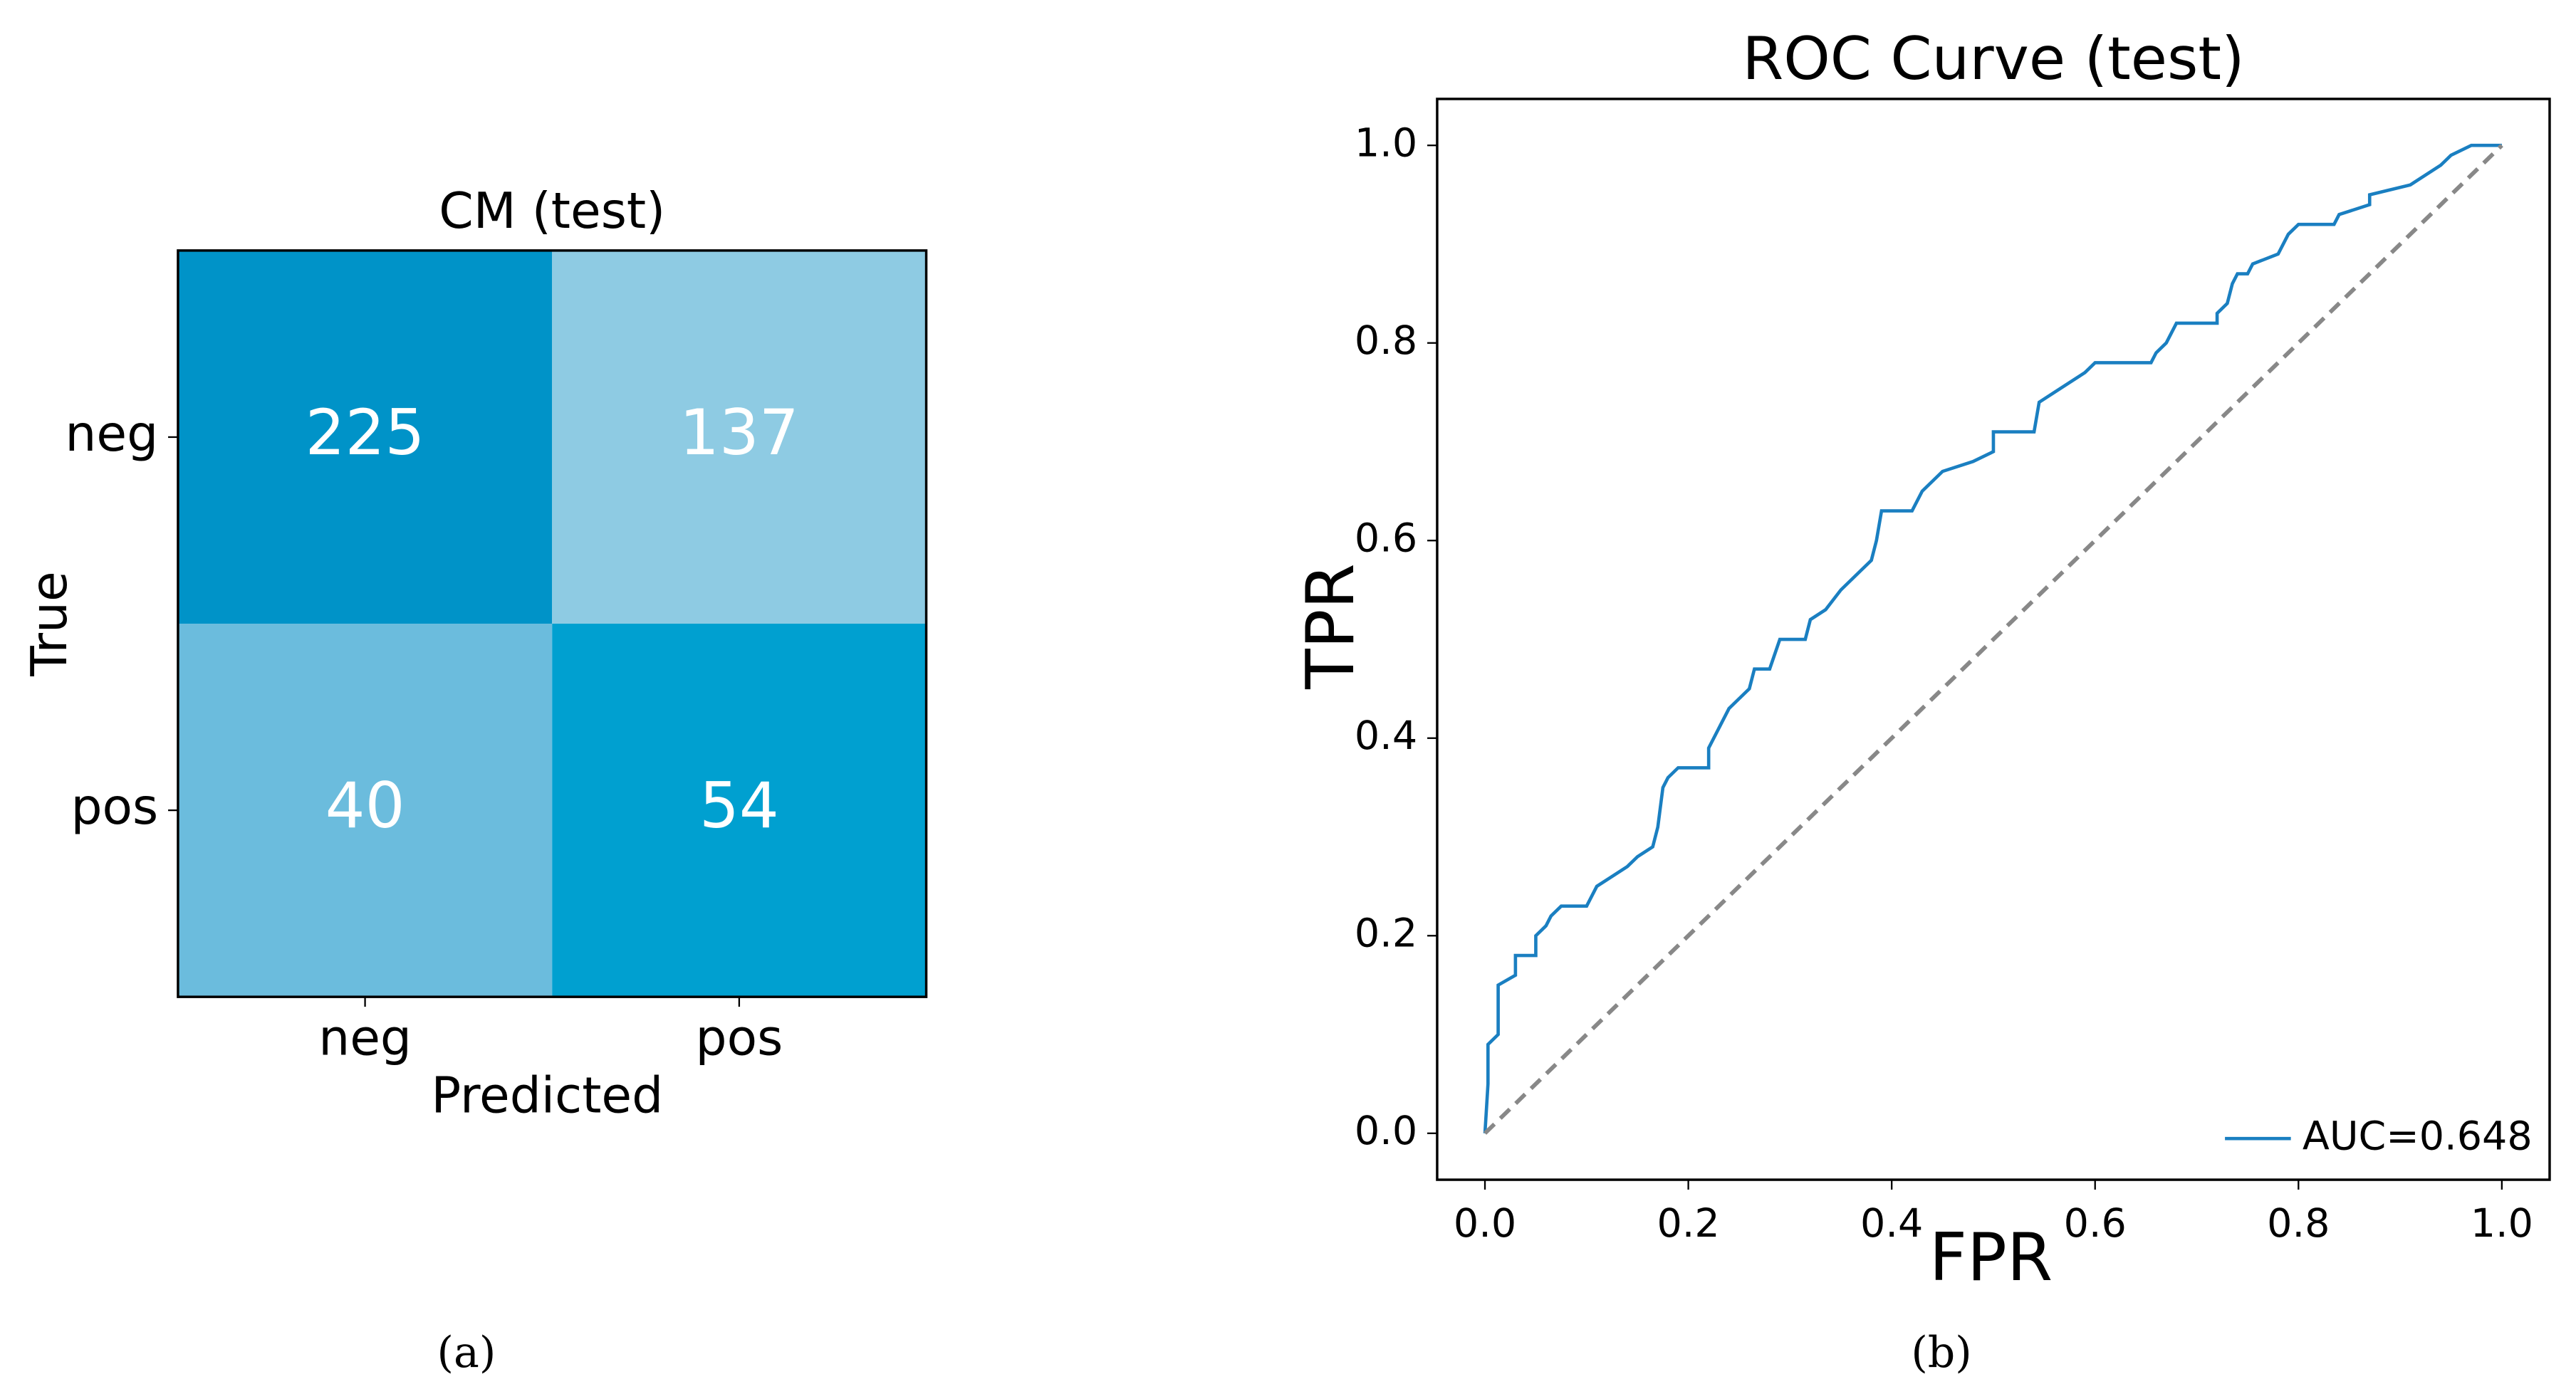 The image size is (2576, 1394). Describe the element at coordinates (1993, 58) in the screenshot. I see `chart-title: ROC Curve (test)` at that location.